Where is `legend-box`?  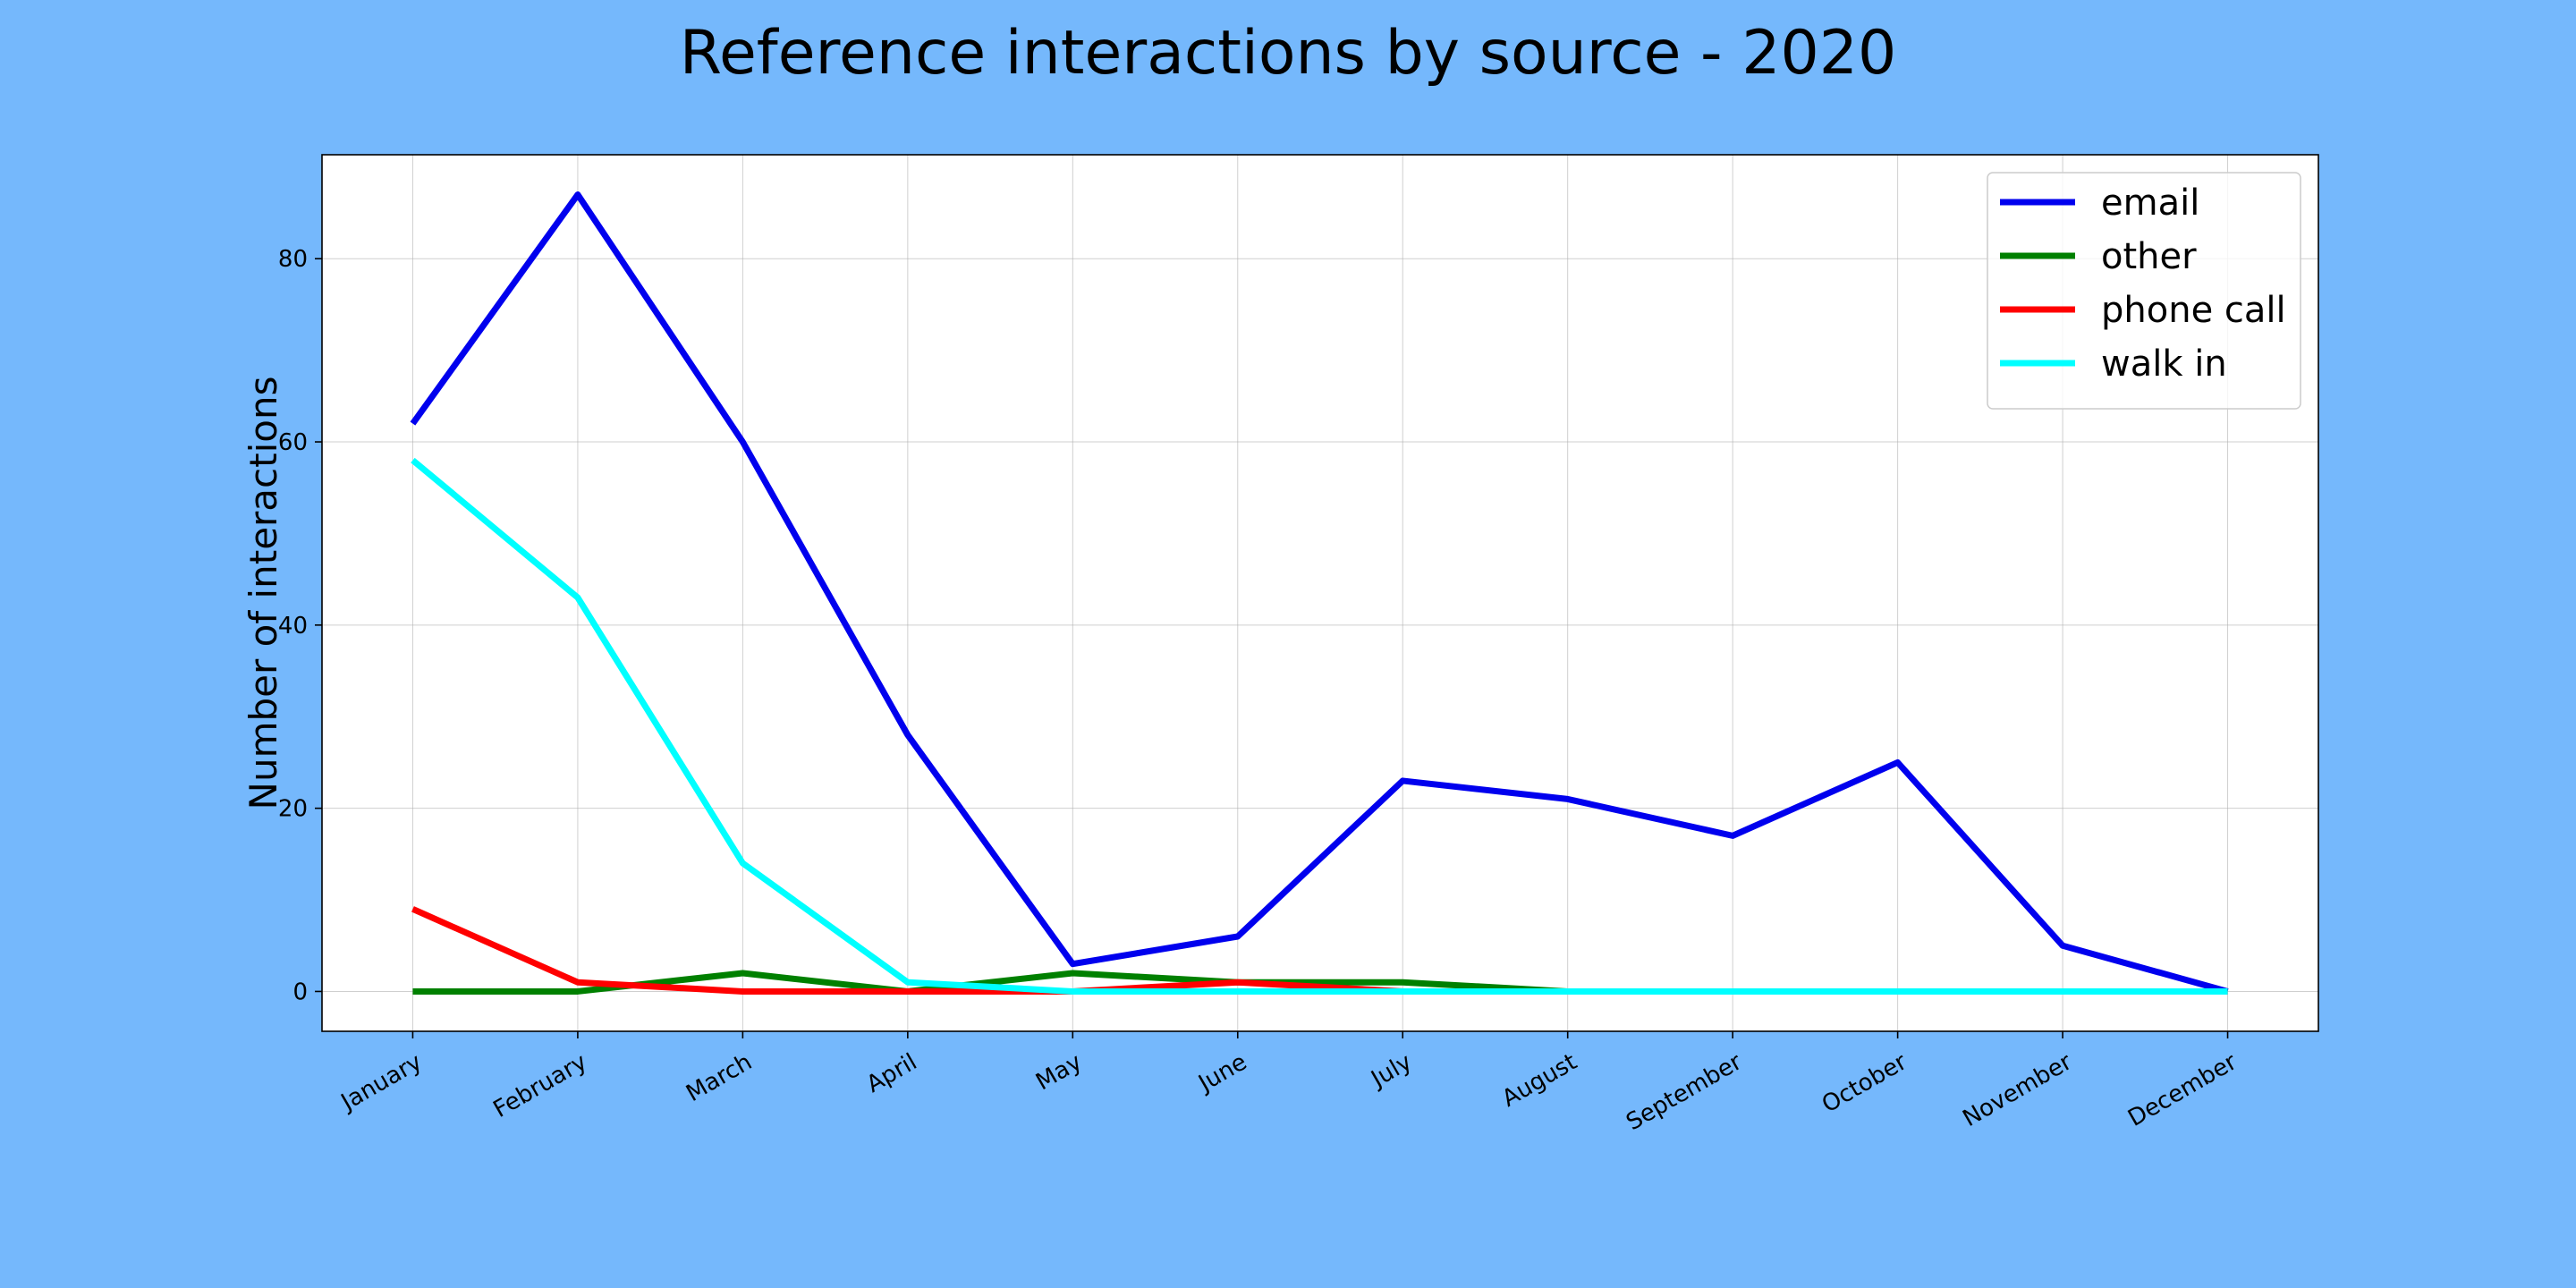
legend-box is located at coordinates (2144, 291).